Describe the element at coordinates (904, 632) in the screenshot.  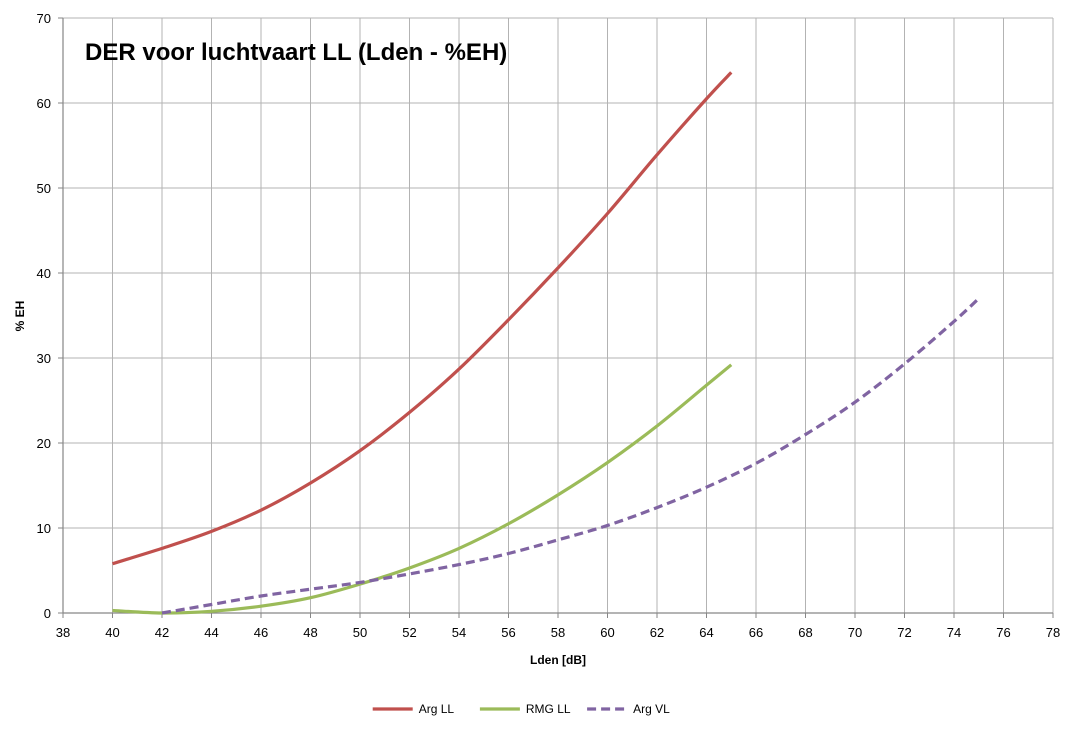
I see `x-tick-label: 72` at that location.